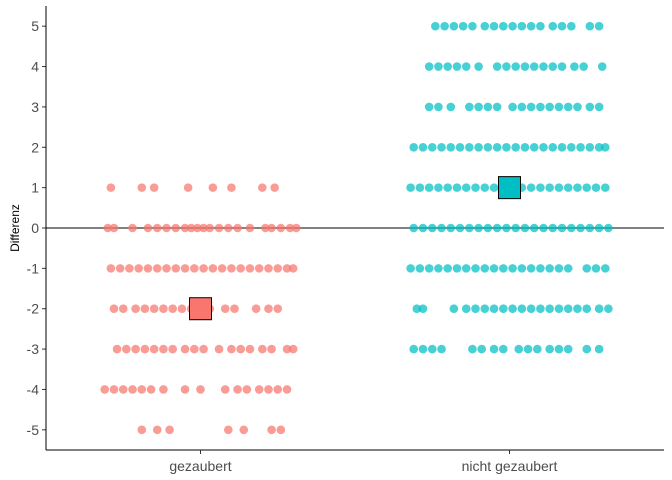  Describe the element at coordinates (363, 466) in the screenshot. I see `x-tick-labels: gezaubert nicht gezaubert` at that location.